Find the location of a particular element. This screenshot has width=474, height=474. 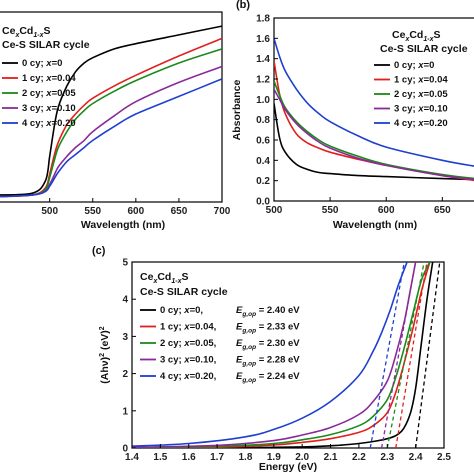

y-tick-label-0: 0.0 is located at coordinates (263, 202).